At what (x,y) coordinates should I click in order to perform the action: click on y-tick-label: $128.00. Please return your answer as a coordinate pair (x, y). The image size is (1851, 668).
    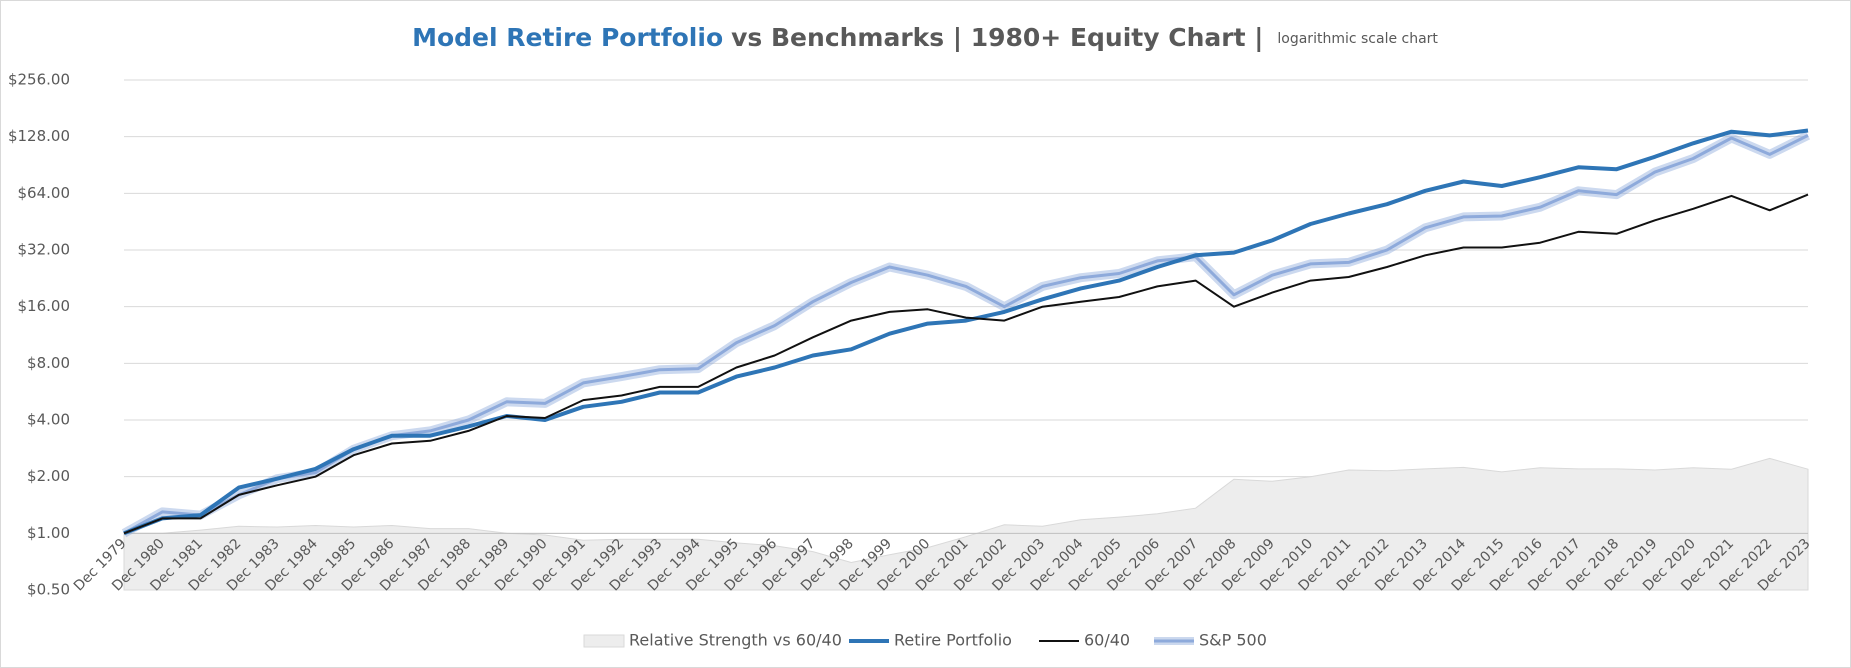
    Looking at the image, I should click on (39, 136).